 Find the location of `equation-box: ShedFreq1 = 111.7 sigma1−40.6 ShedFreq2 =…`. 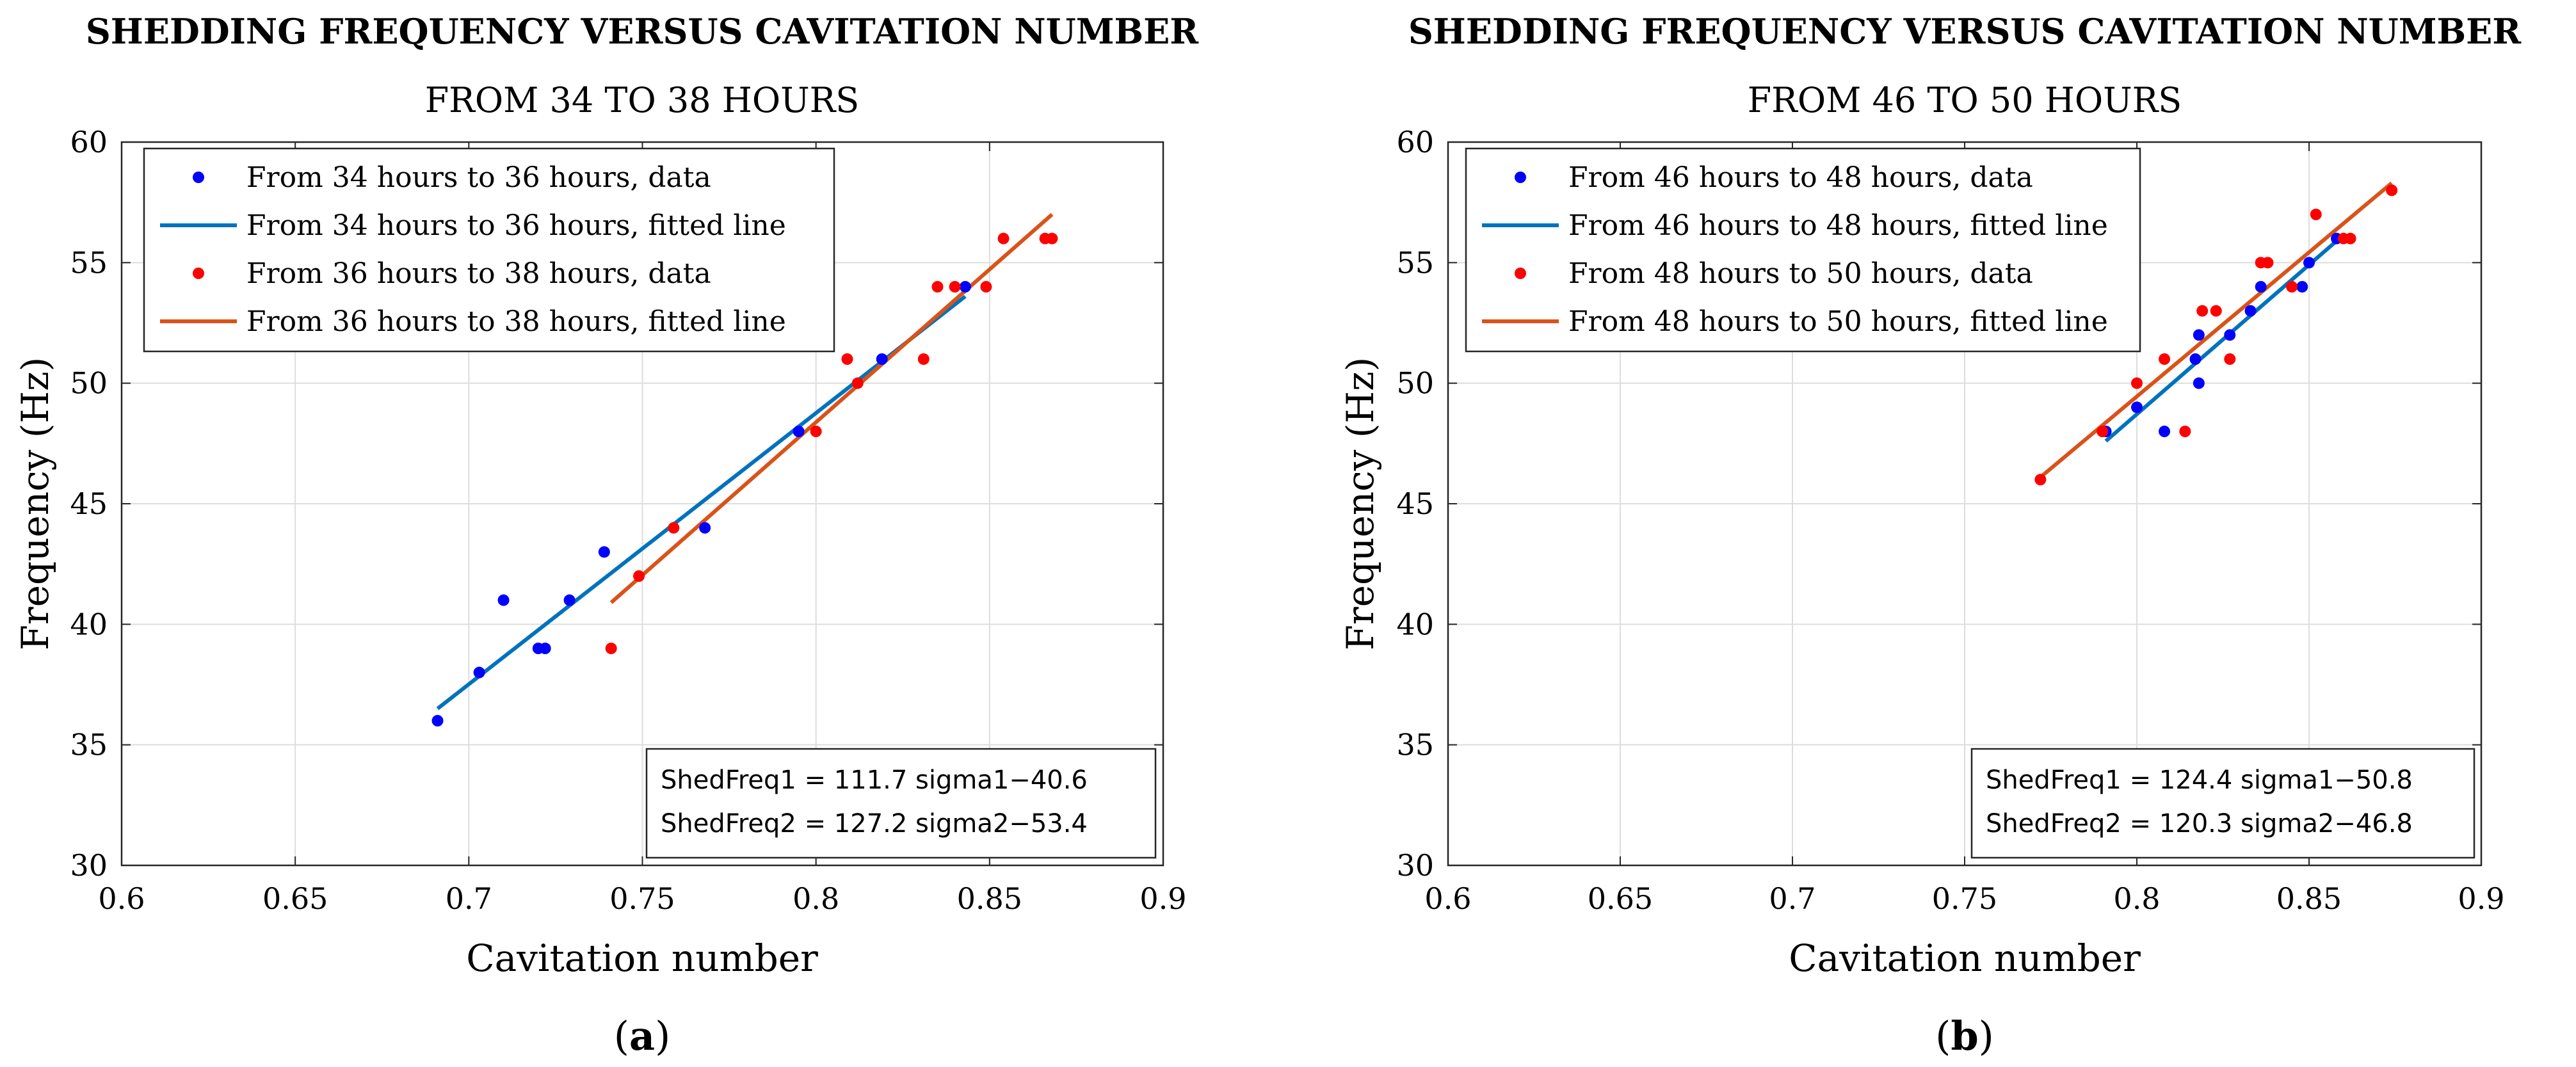

equation-box: ShedFreq1 = 111.7 sigma1−40.6 ShedFreq2 =… is located at coordinates (901, 803).